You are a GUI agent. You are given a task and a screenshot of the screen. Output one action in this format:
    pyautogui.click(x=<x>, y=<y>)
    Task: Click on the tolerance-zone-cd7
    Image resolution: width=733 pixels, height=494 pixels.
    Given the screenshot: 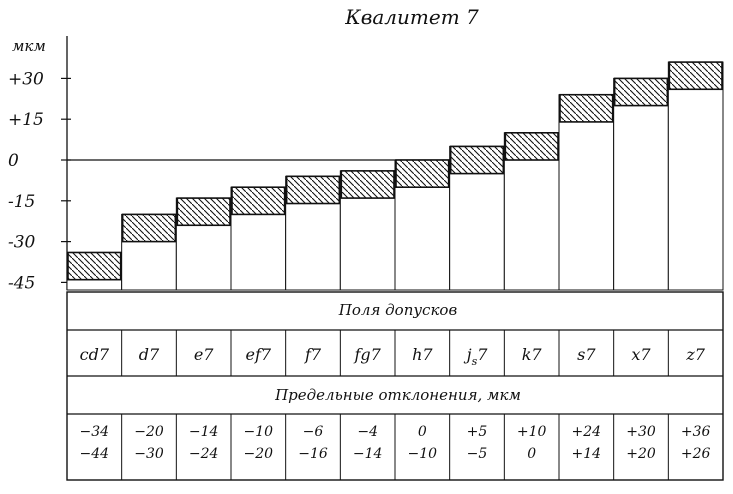 What is the action you would take?
    pyautogui.click(x=94, y=266)
    